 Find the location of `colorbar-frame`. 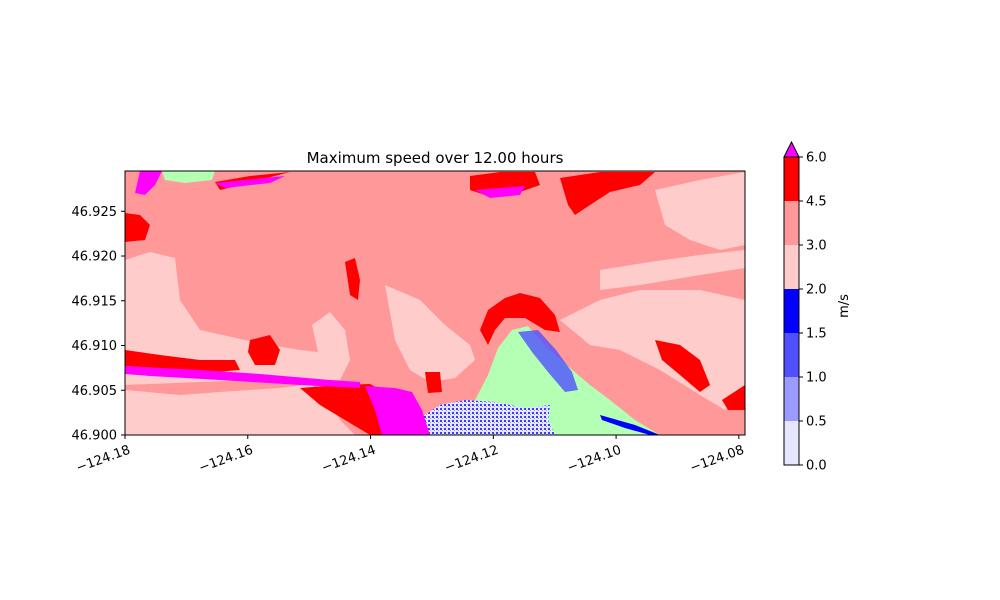

colorbar-frame is located at coordinates (791, 311).